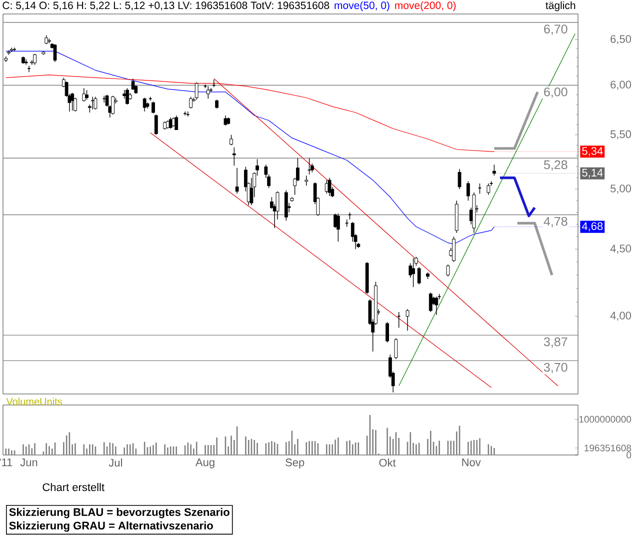  I want to click on ref-line-label: 4,78, so click(556, 222).